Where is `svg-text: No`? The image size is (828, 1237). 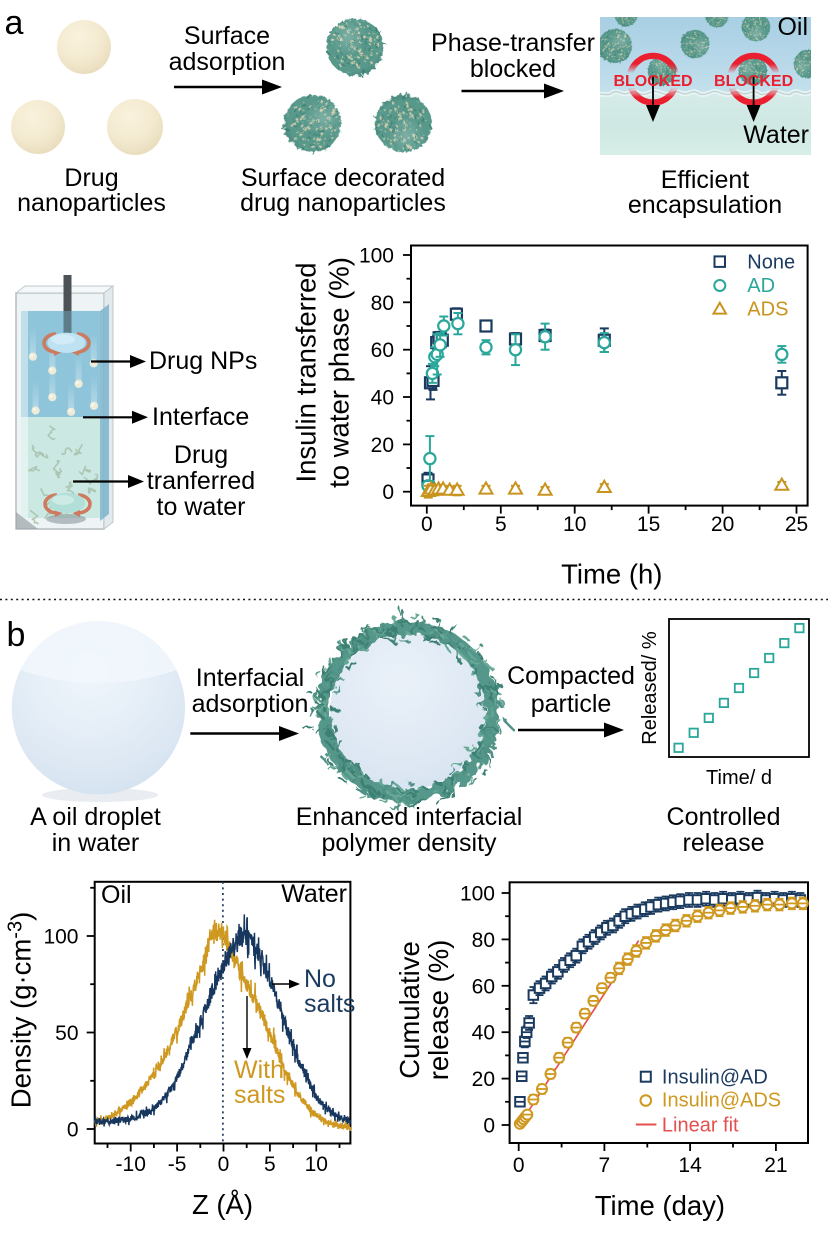
svg-text: No is located at coordinates (320, 979).